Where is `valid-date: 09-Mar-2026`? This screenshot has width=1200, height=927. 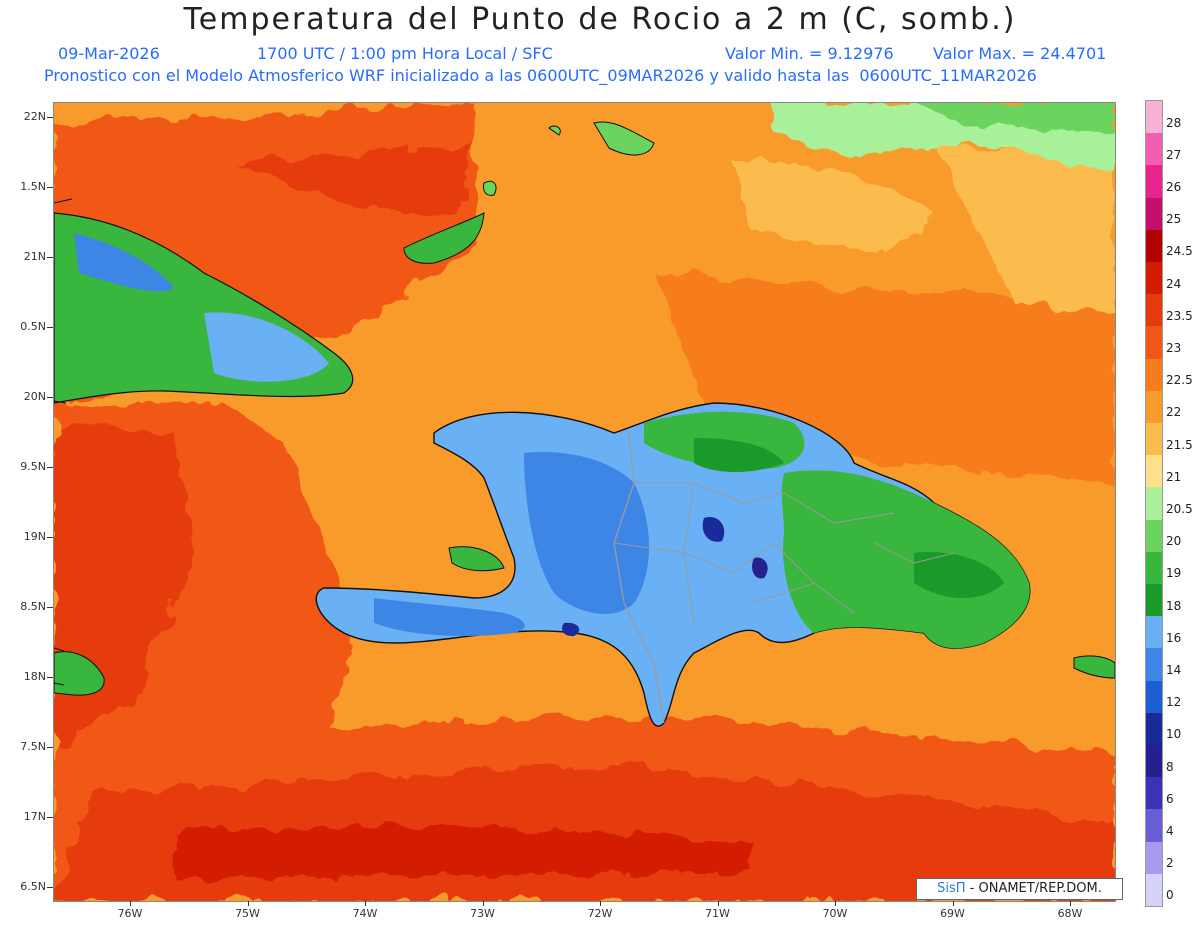
valid-date: 09-Mar-2026 is located at coordinates (109, 53).